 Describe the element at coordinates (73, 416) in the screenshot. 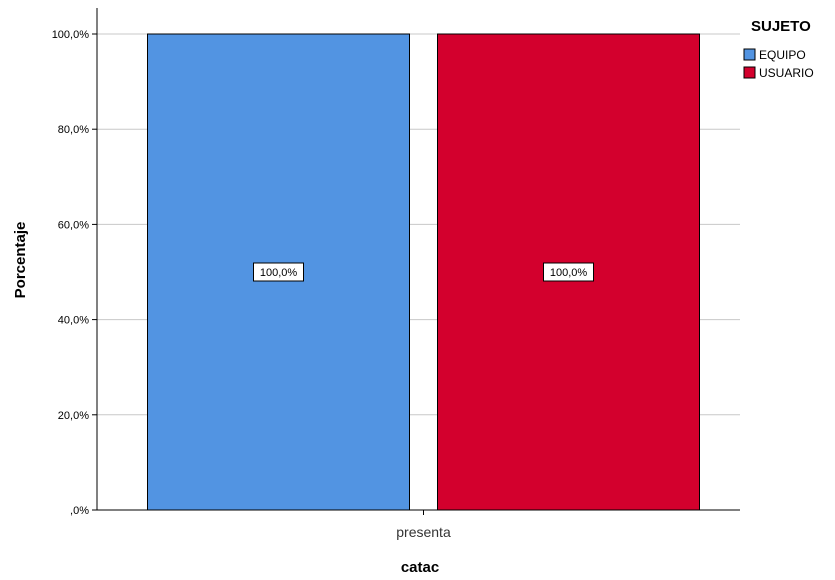

I see `y-tick-label: 20,0%` at that location.